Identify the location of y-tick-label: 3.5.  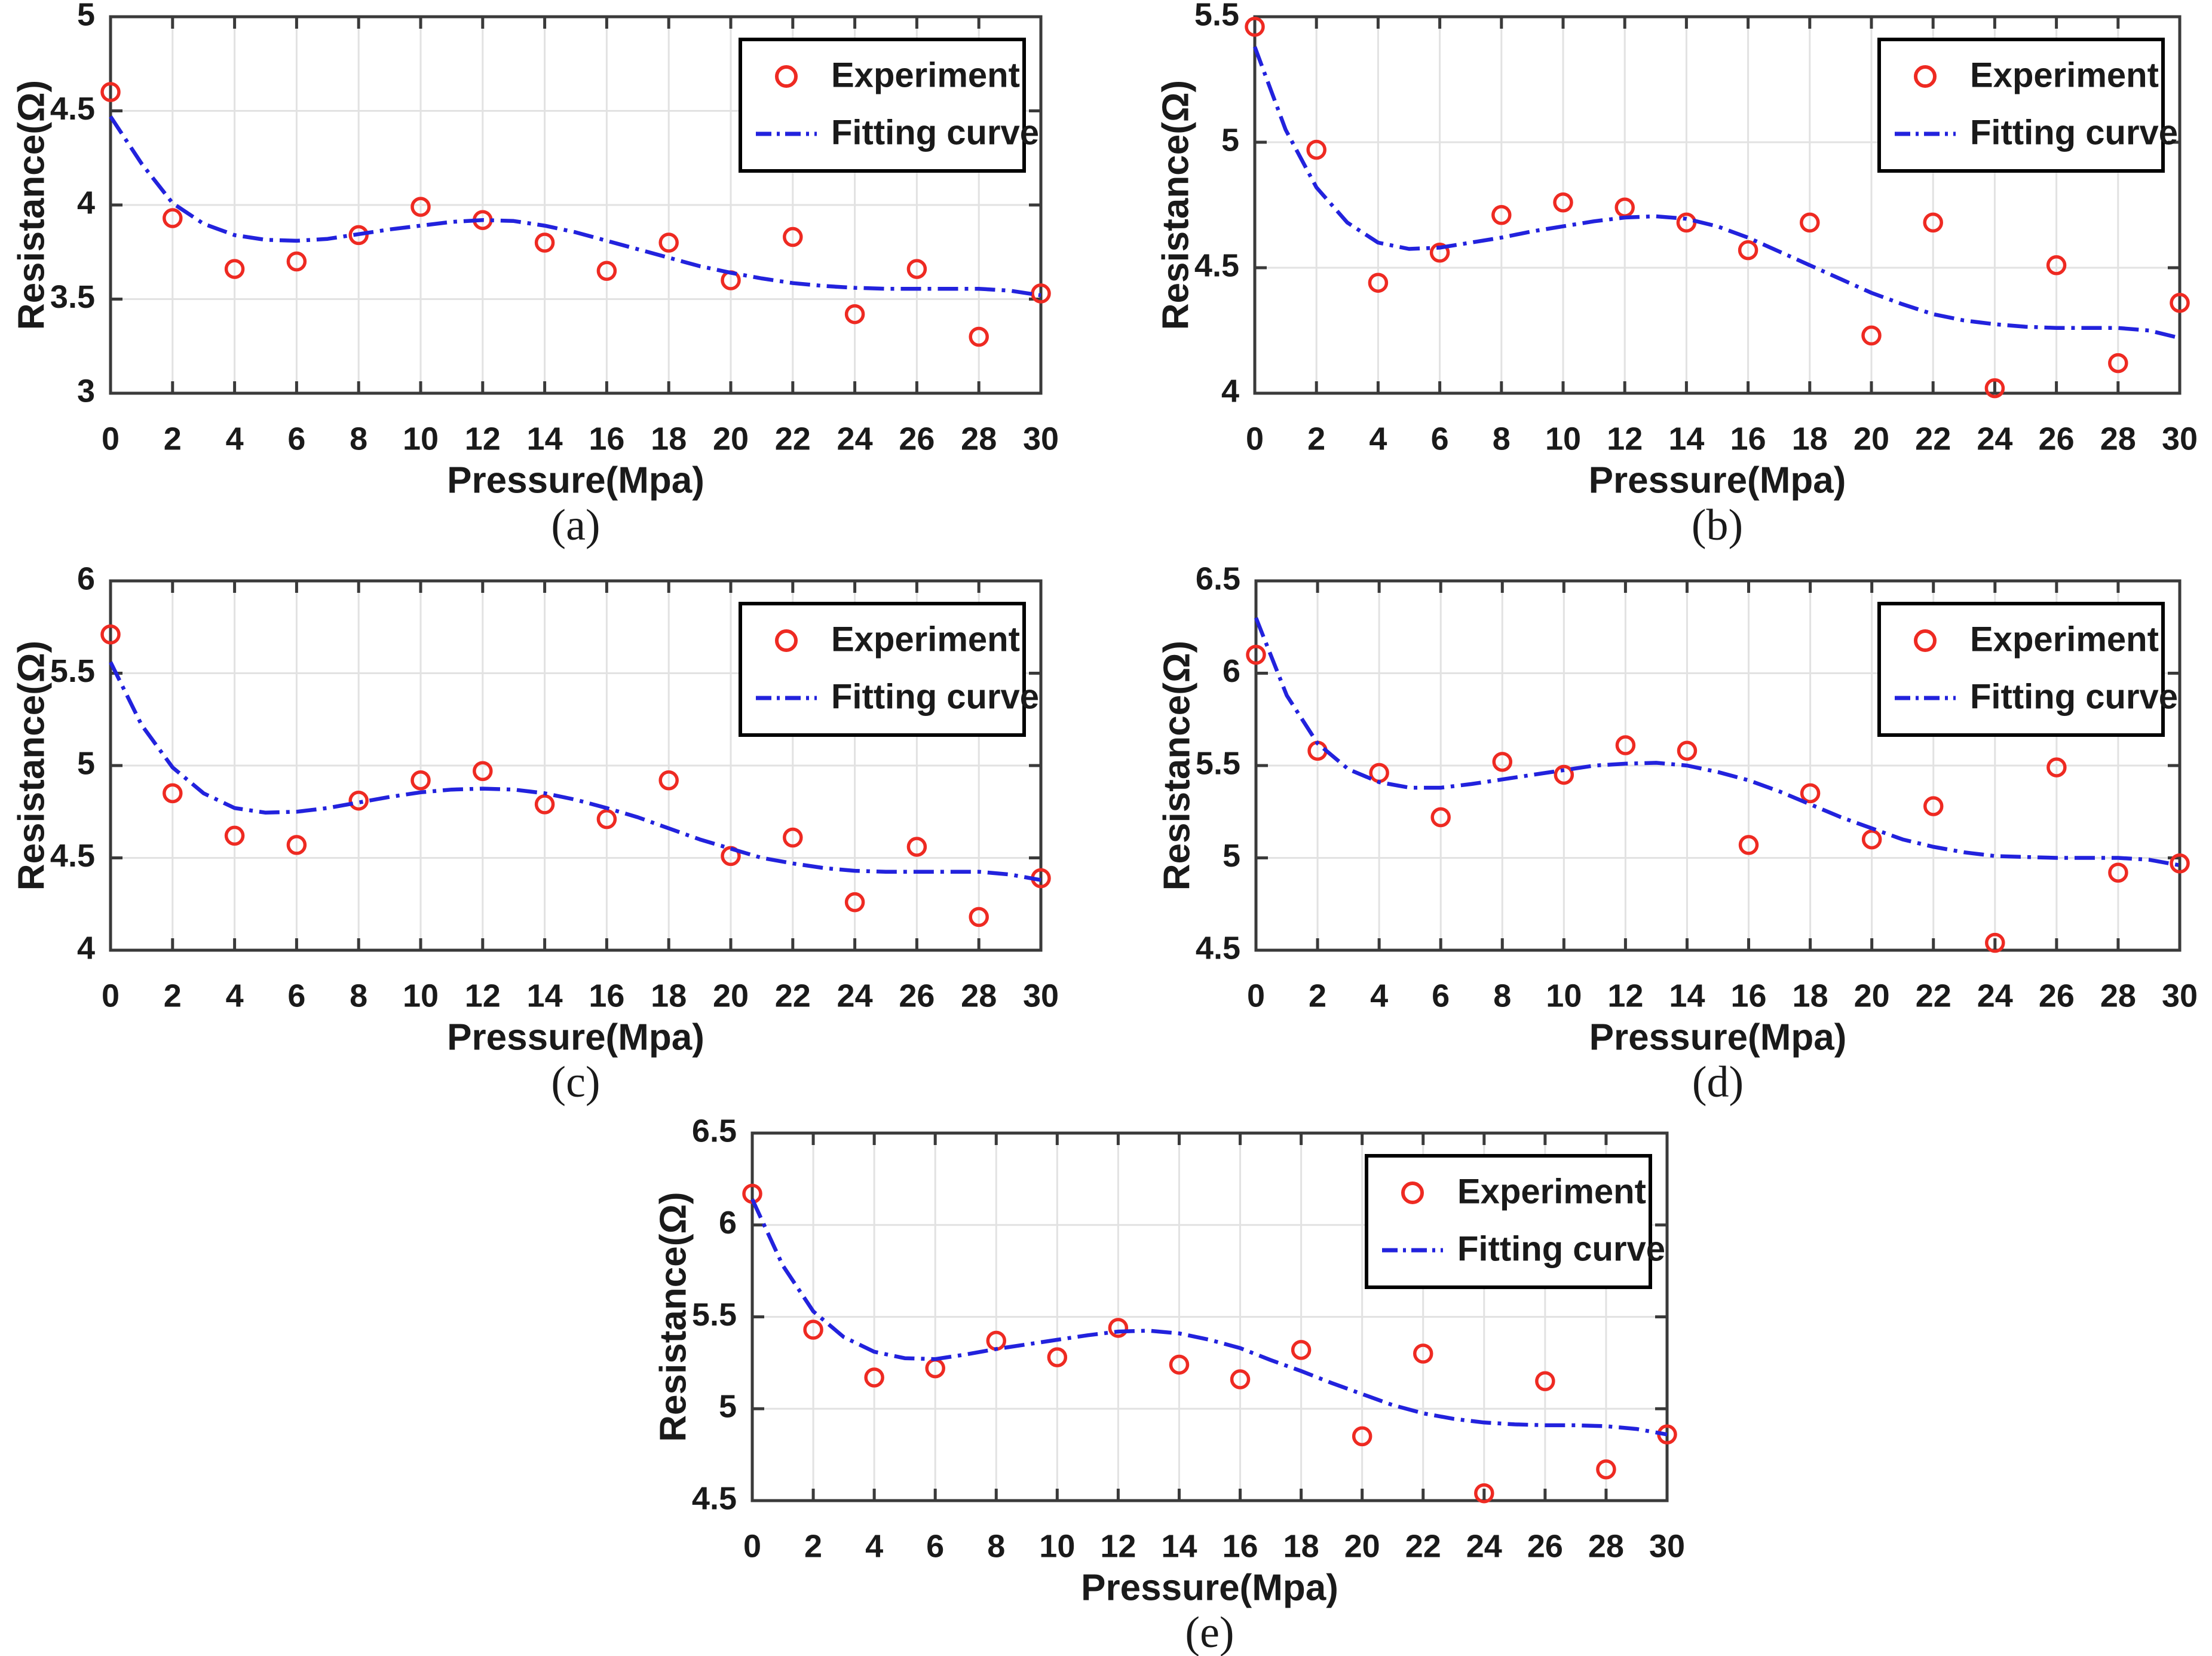
(72, 297).